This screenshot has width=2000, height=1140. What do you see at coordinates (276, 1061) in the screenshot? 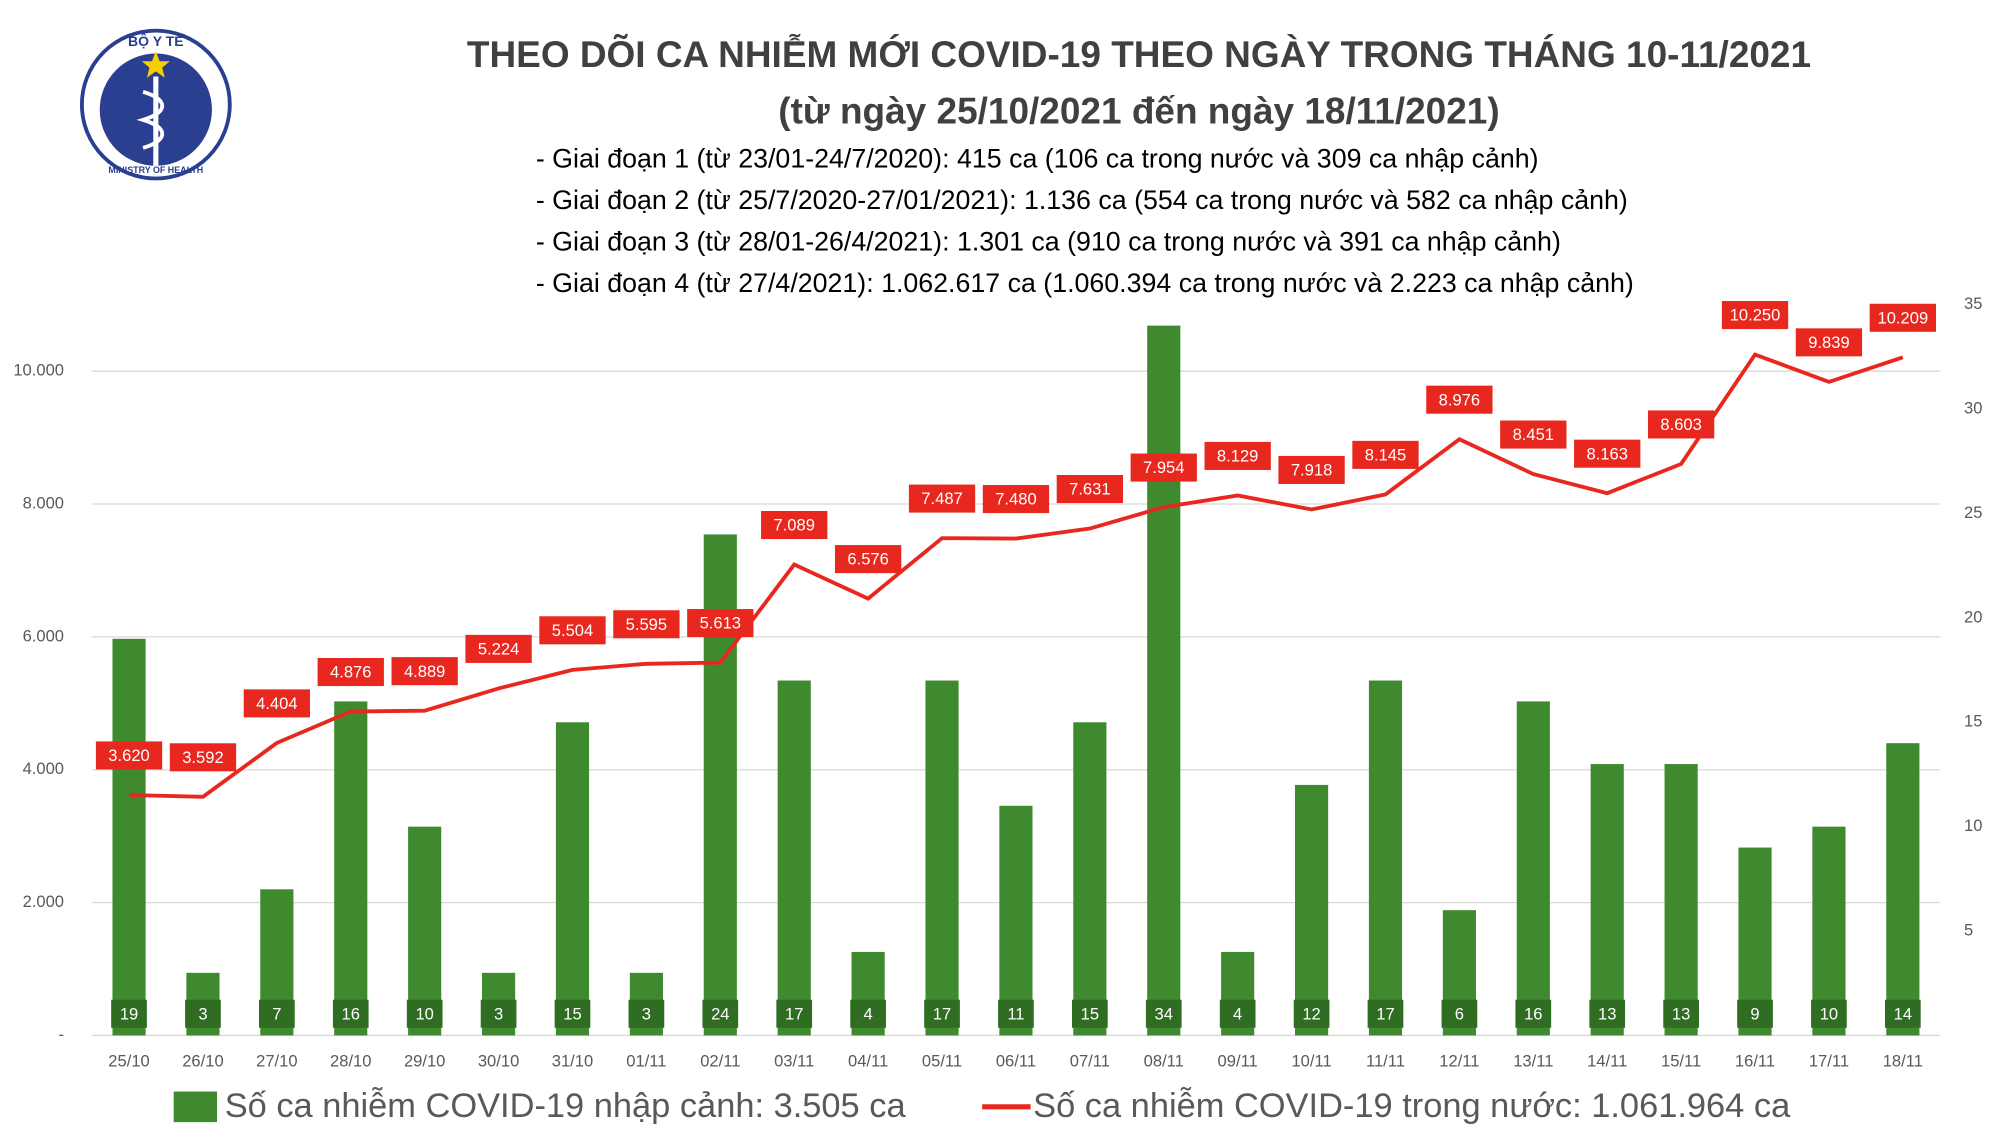
I see `x-tick-label: 27/10` at bounding box center [276, 1061].